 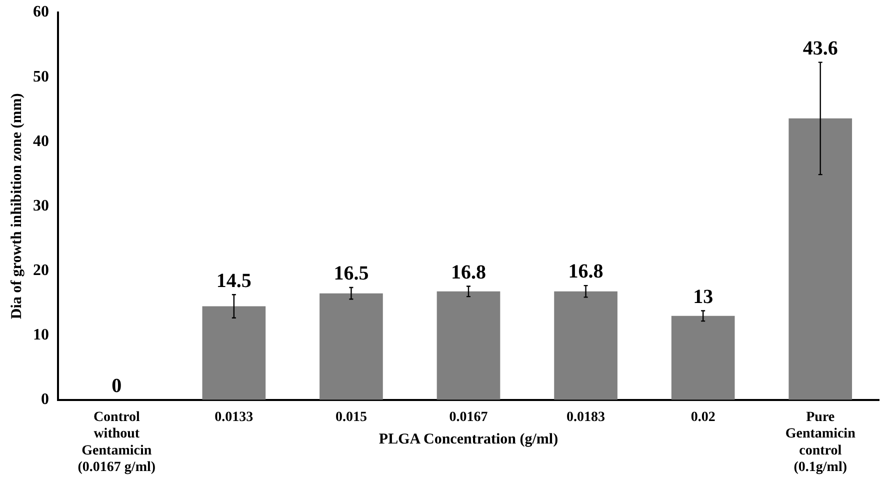 What do you see at coordinates (703, 297) in the screenshot?
I see `data-label: 13` at bounding box center [703, 297].